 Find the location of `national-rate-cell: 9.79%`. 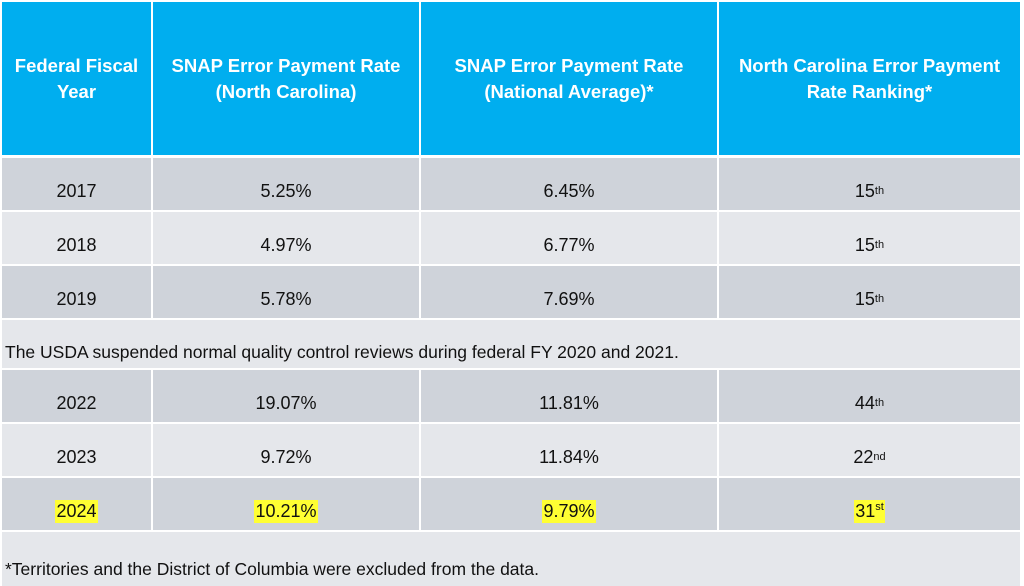

national-rate-cell: 9.79% is located at coordinates (570, 504).